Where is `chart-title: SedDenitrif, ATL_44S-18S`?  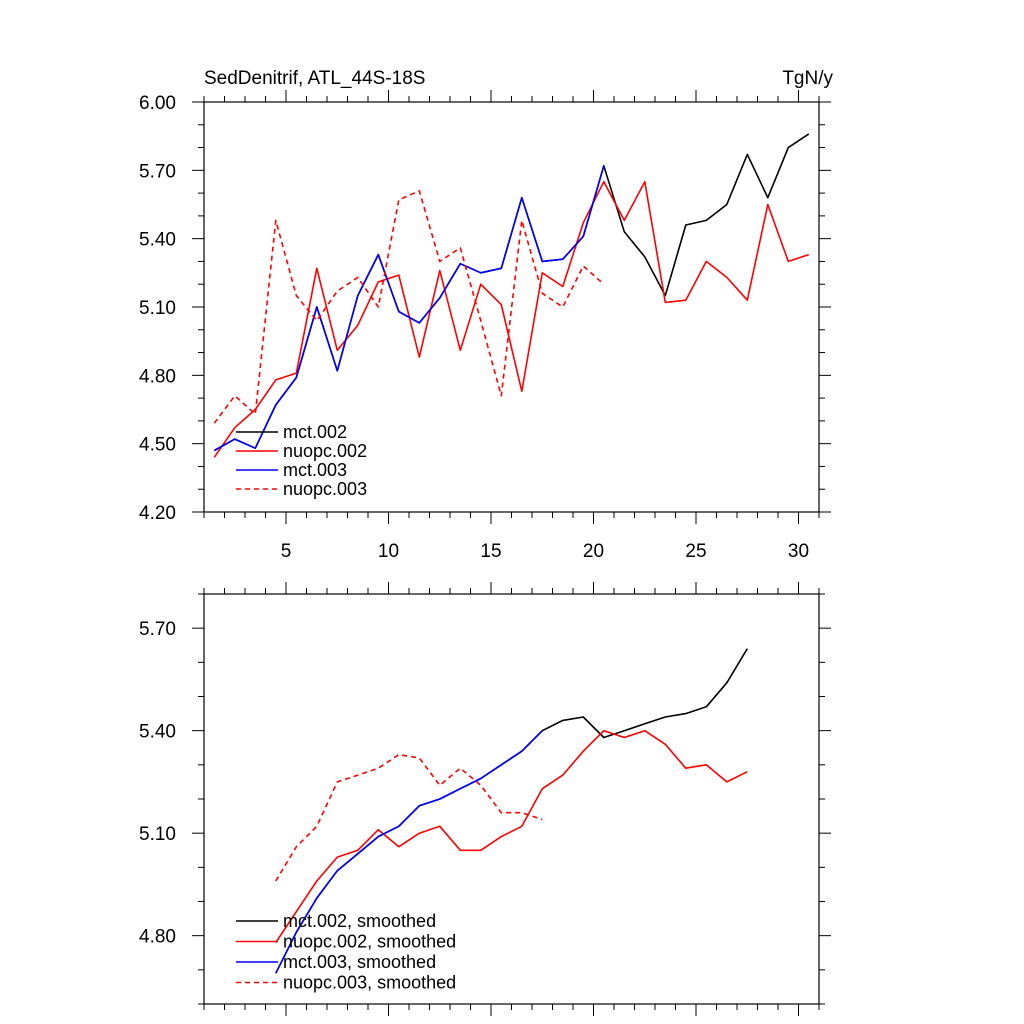 chart-title: SedDenitrif, ATL_44S-18S is located at coordinates (314, 78).